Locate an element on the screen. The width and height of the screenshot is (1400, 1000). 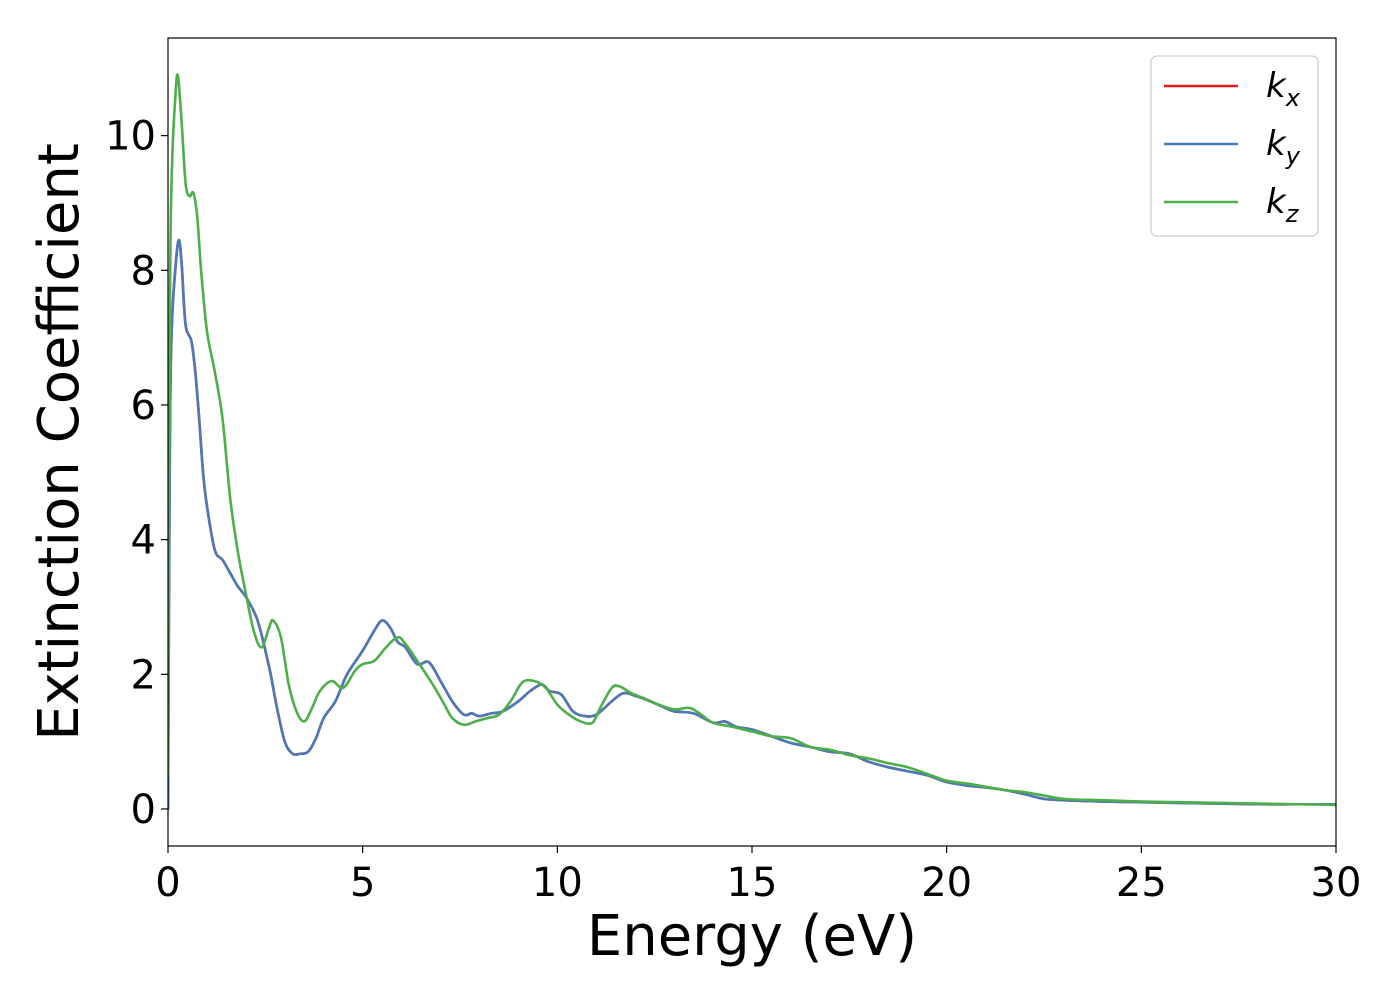
x-axis: 0 5 10 15 20 25 30 is located at coordinates (758, 876).